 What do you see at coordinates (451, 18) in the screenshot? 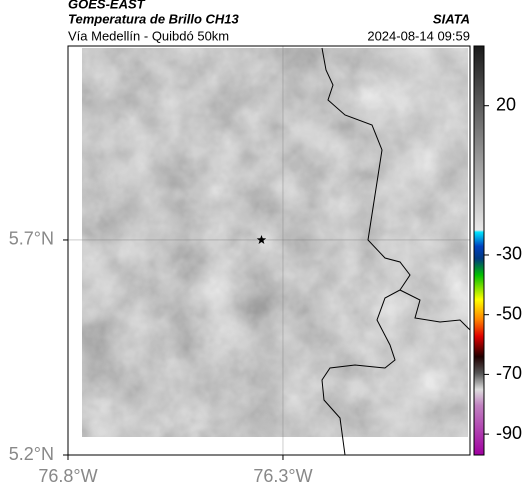
I see `source: SIATA` at bounding box center [451, 18].